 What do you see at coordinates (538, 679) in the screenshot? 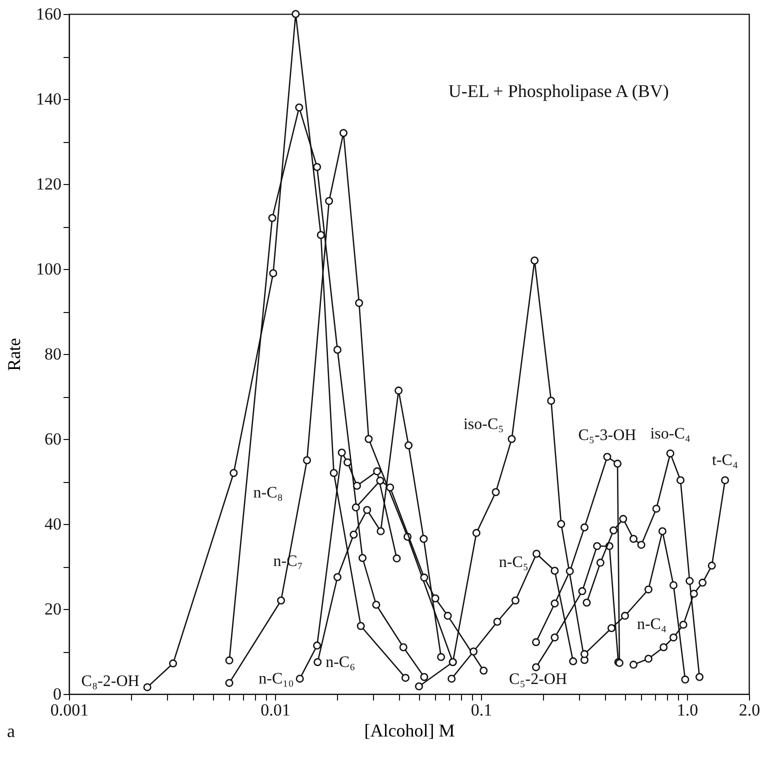
I see `series-label: C₅-2-OH` at bounding box center [538, 679].